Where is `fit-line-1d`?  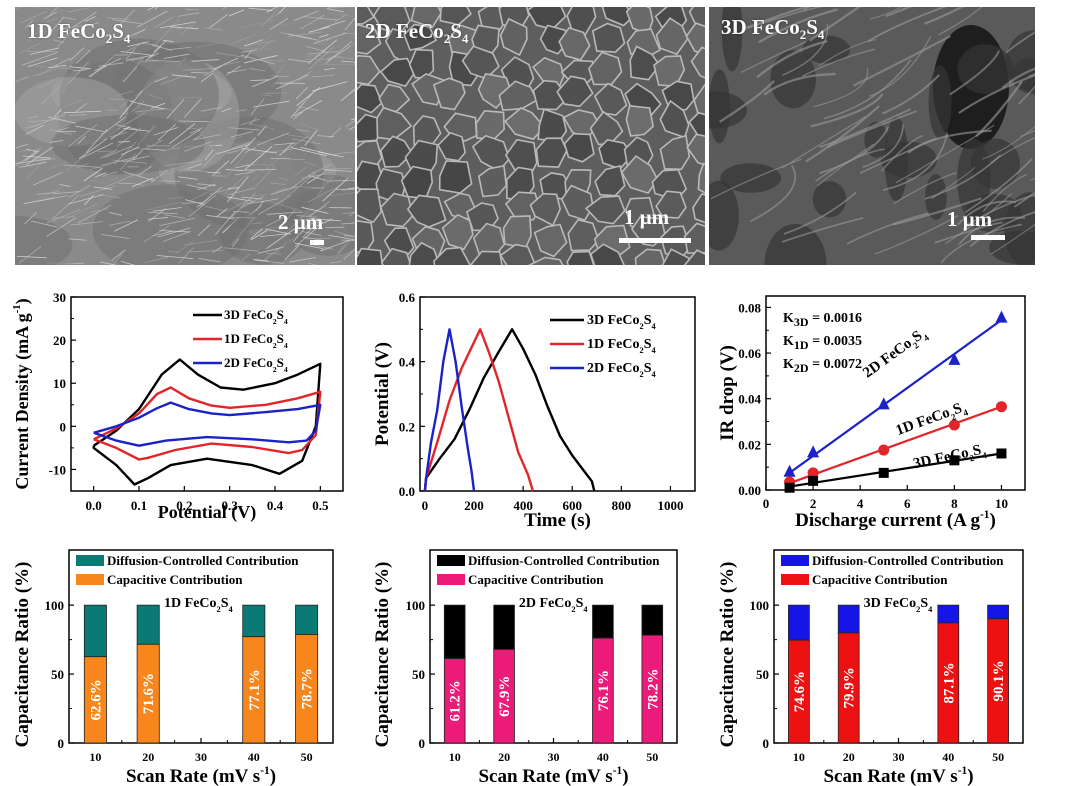 fit-line-1d is located at coordinates (895, 445).